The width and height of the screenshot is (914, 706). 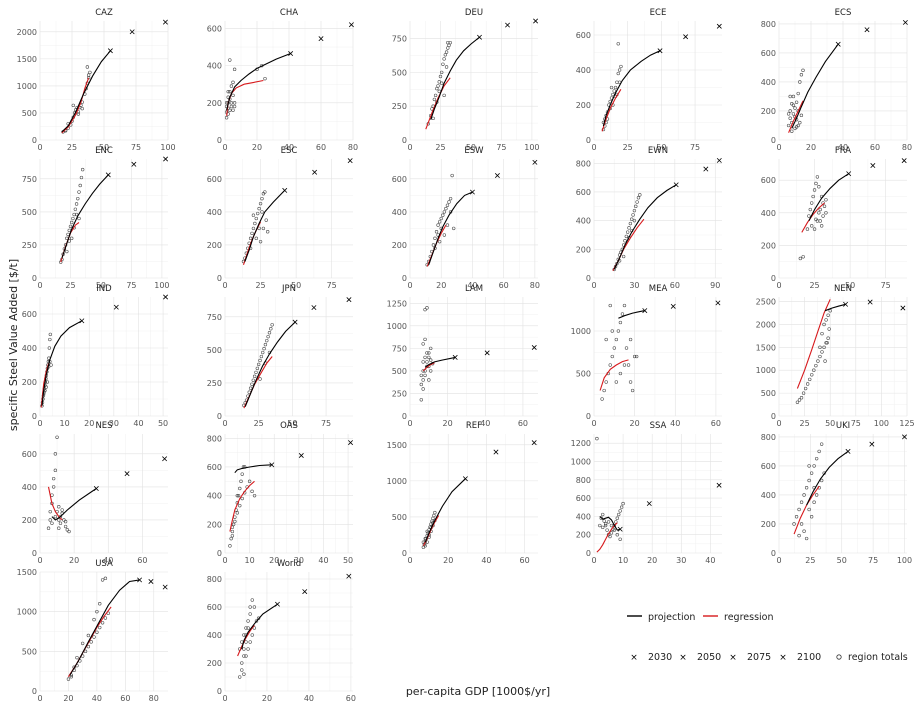 What do you see at coordinates (768, 213) in the screenshot?
I see `y-tick-label: 400` at bounding box center [768, 213].